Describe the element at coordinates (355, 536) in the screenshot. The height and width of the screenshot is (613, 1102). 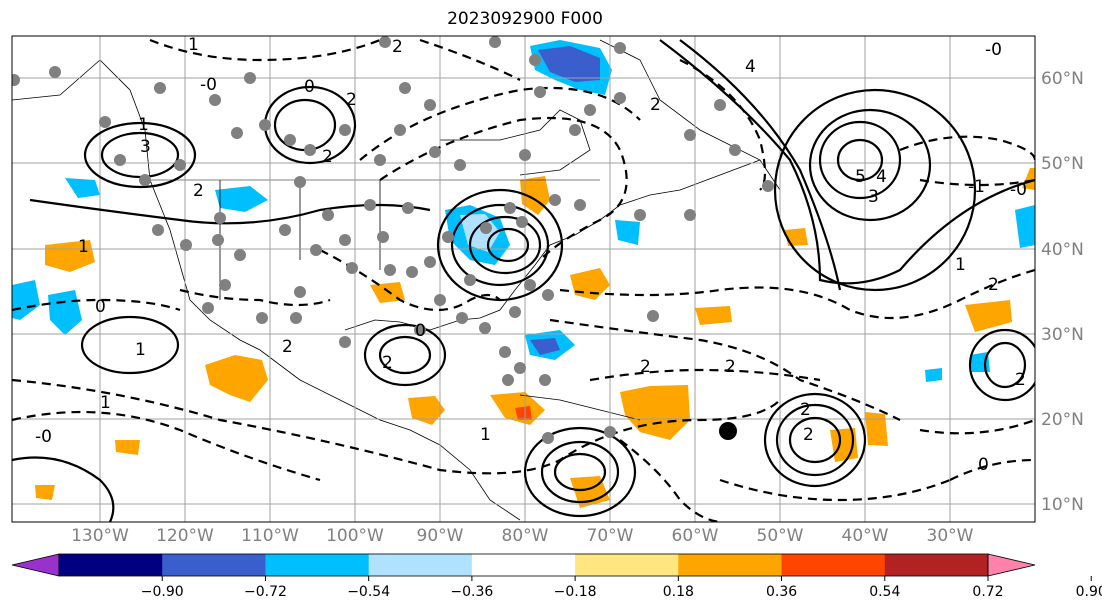
I see `lon-label: 100°W` at that location.